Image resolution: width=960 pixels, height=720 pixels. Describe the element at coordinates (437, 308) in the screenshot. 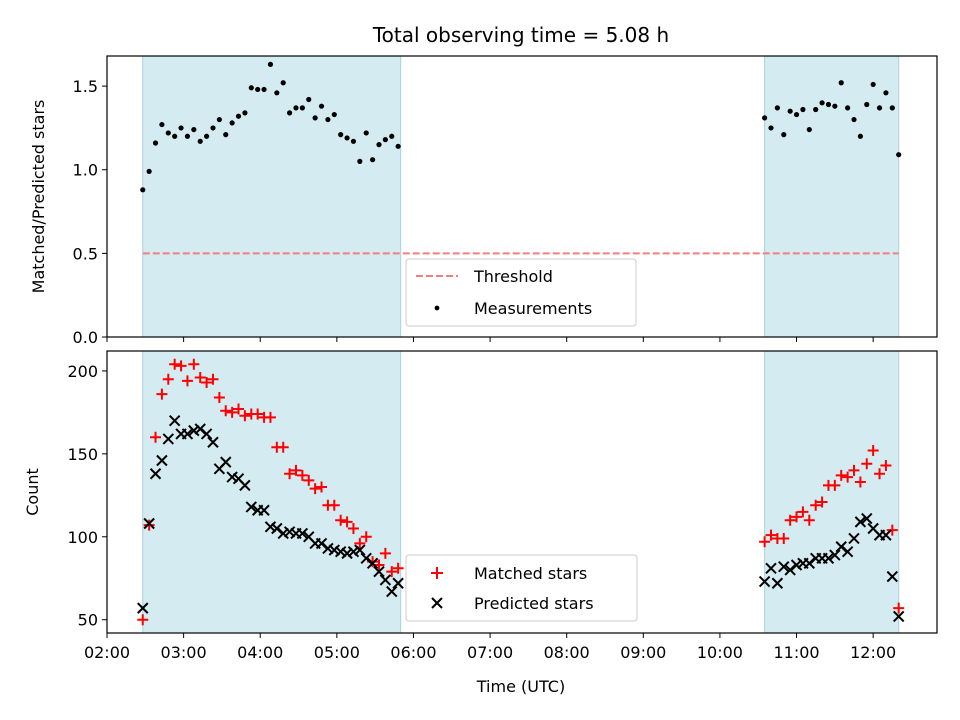

I see `legend-measurements-swatch` at that location.